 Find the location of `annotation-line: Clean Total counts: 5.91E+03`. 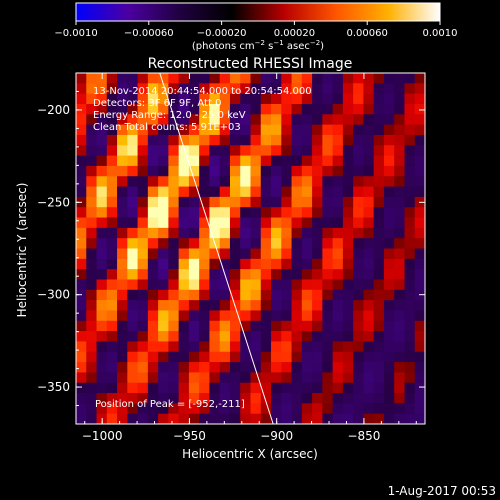

annotation-line: Clean Total counts: 5.91E+03 is located at coordinates (167, 127).